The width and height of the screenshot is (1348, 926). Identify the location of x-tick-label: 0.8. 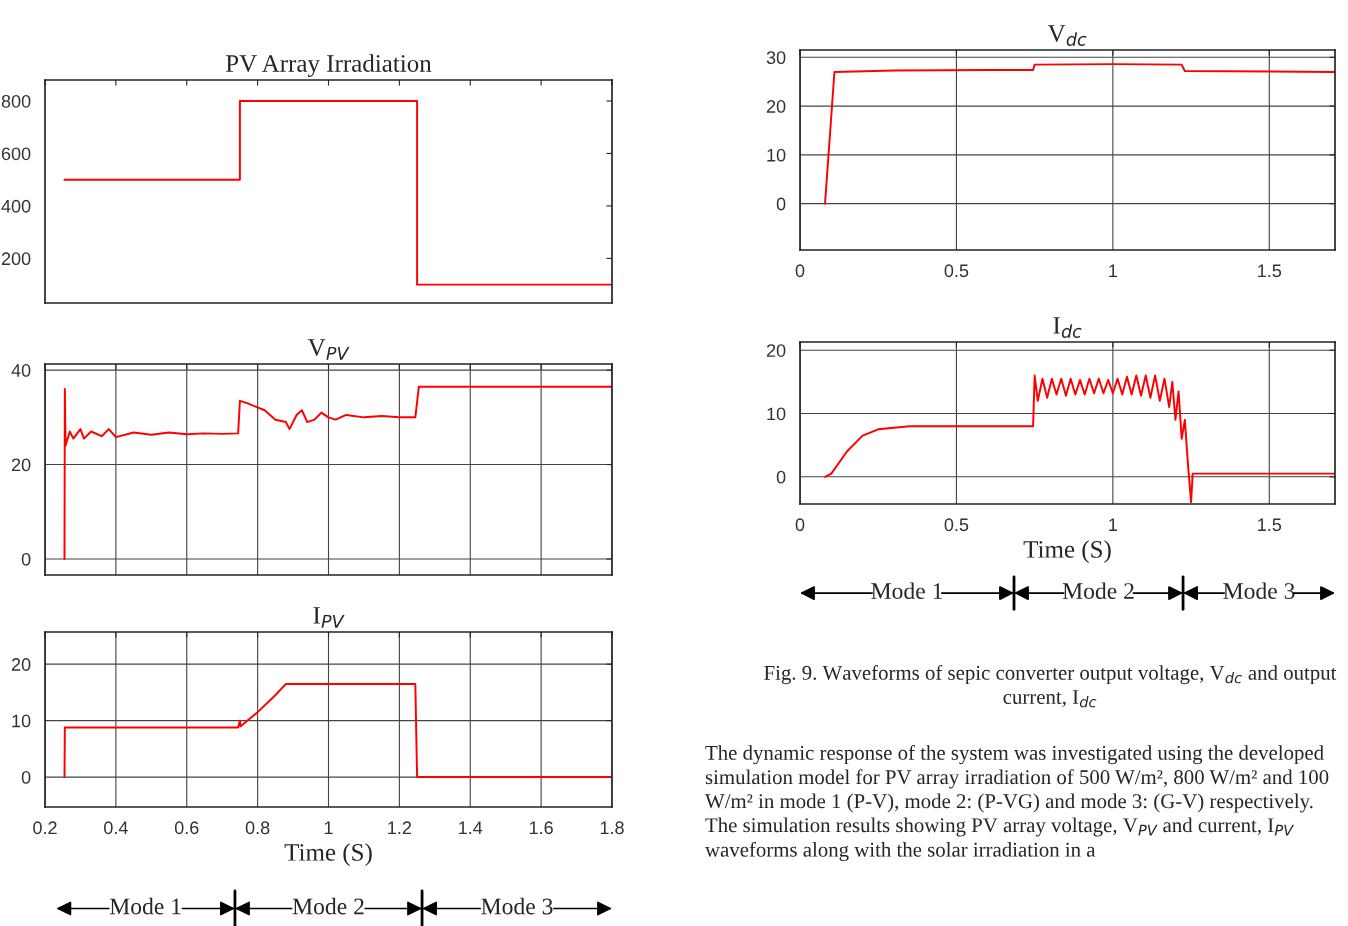
(257, 828).